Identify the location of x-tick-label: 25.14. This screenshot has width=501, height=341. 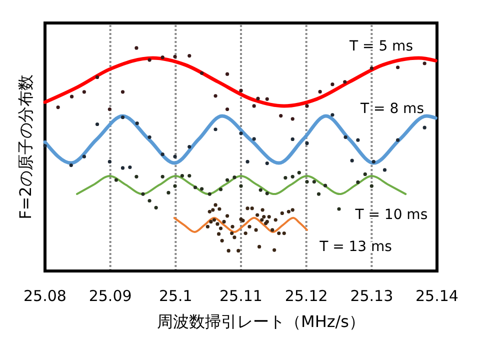
(437, 296).